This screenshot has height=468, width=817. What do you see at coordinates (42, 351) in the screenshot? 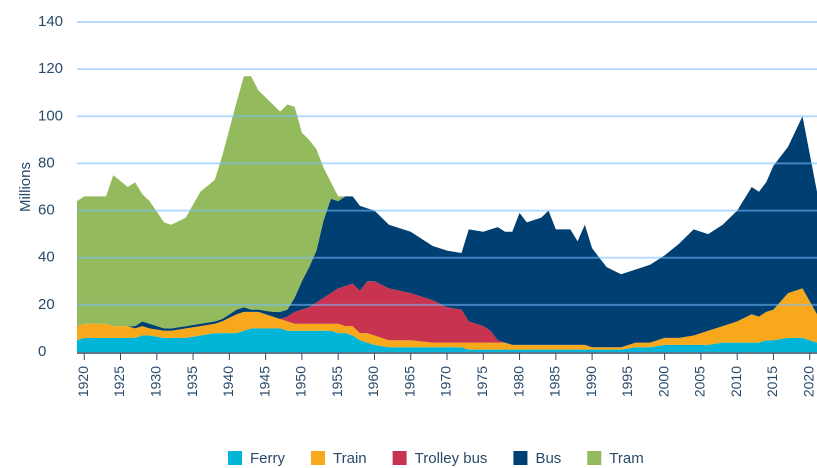
I see `y-tick-label: 0` at bounding box center [42, 351].